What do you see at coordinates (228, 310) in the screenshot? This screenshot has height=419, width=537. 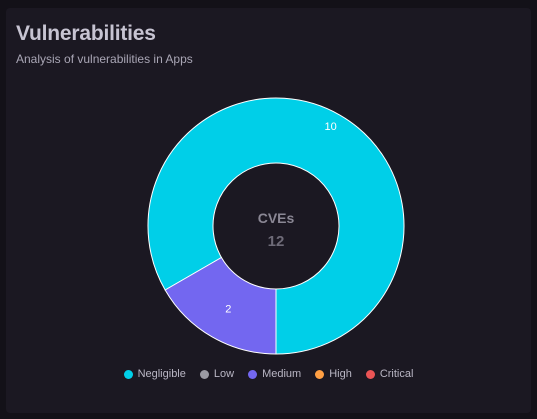 I see `slice-label-medium: 2` at bounding box center [228, 310].